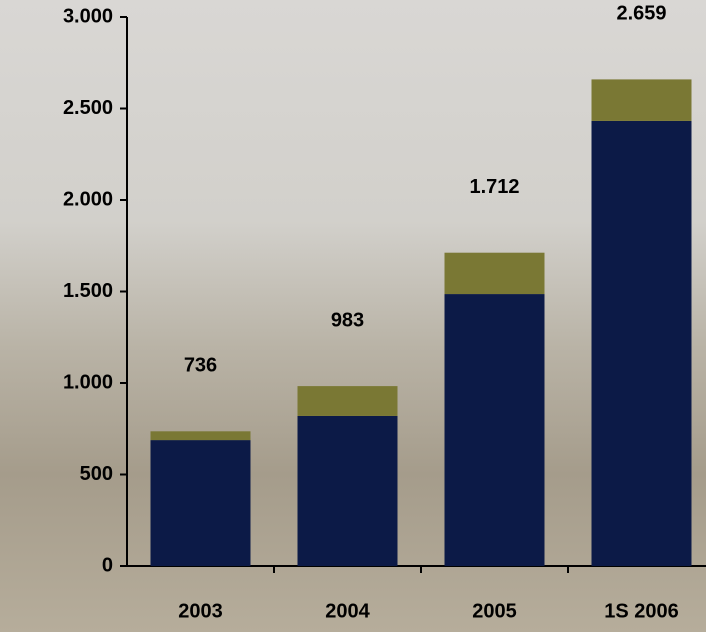 This screenshot has width=706, height=632. I want to click on y-tick-label: 2.500, so click(88, 108).